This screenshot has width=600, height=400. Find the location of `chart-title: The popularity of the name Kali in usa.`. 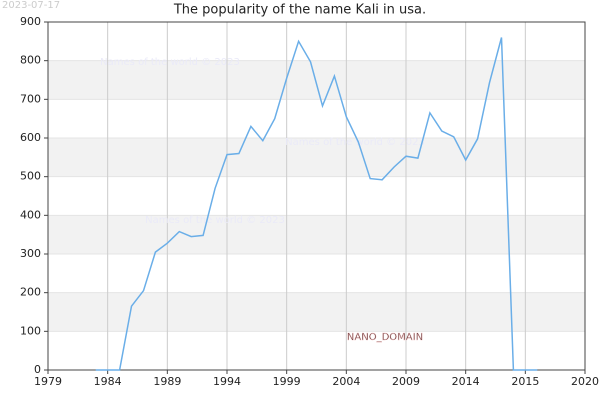

chart-title: The popularity of the name Kali in usa. is located at coordinates (299, 10).